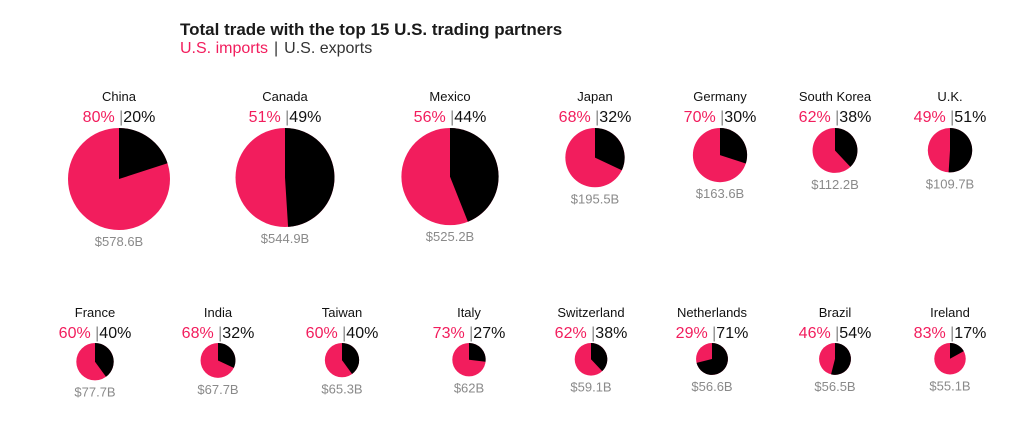 This screenshot has width=1024, height=425. Describe the element at coordinates (449, 96) in the screenshot. I see `partner-name: Mexico` at that location.